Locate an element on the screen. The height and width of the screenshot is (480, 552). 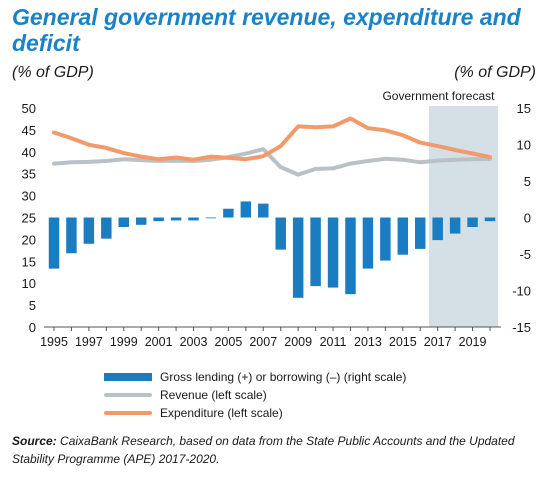
right-tick-label: 0 is located at coordinates (527, 218).